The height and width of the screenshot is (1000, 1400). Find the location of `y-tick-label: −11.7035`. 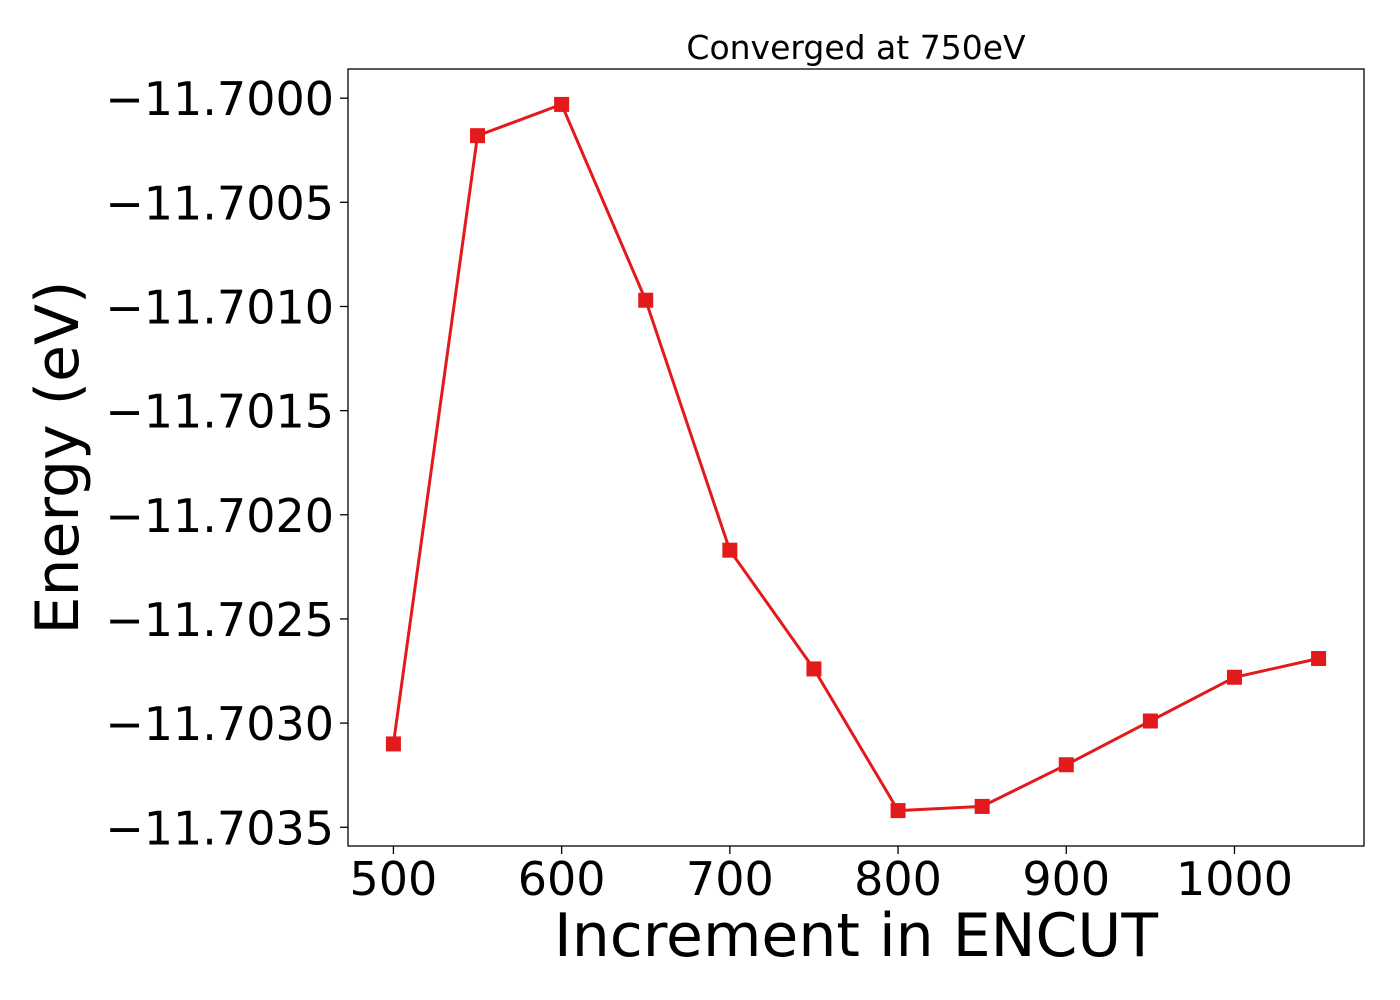

y-tick-label: −11.7035 is located at coordinates (219, 828).